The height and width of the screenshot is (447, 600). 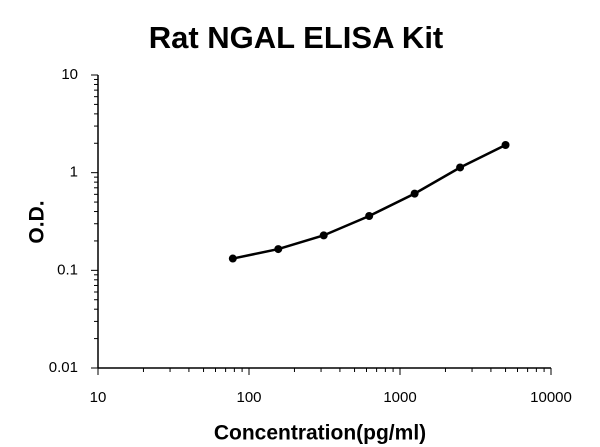 I want to click on y-axis-label: O.D., so click(x=37, y=221).